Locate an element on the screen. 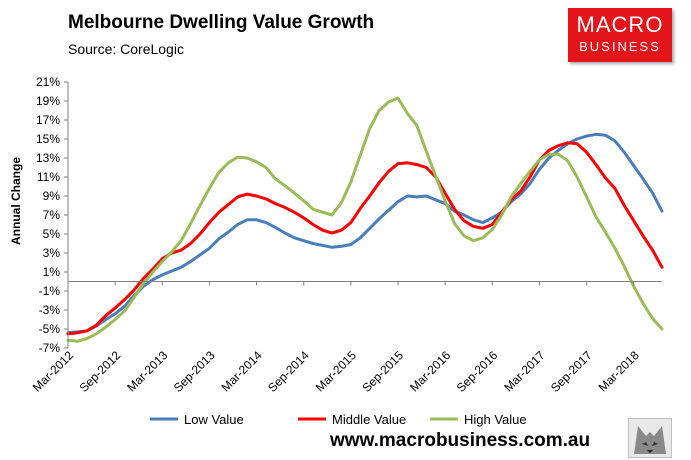  x-tick-label: Sep-2016 is located at coordinates (477, 371).